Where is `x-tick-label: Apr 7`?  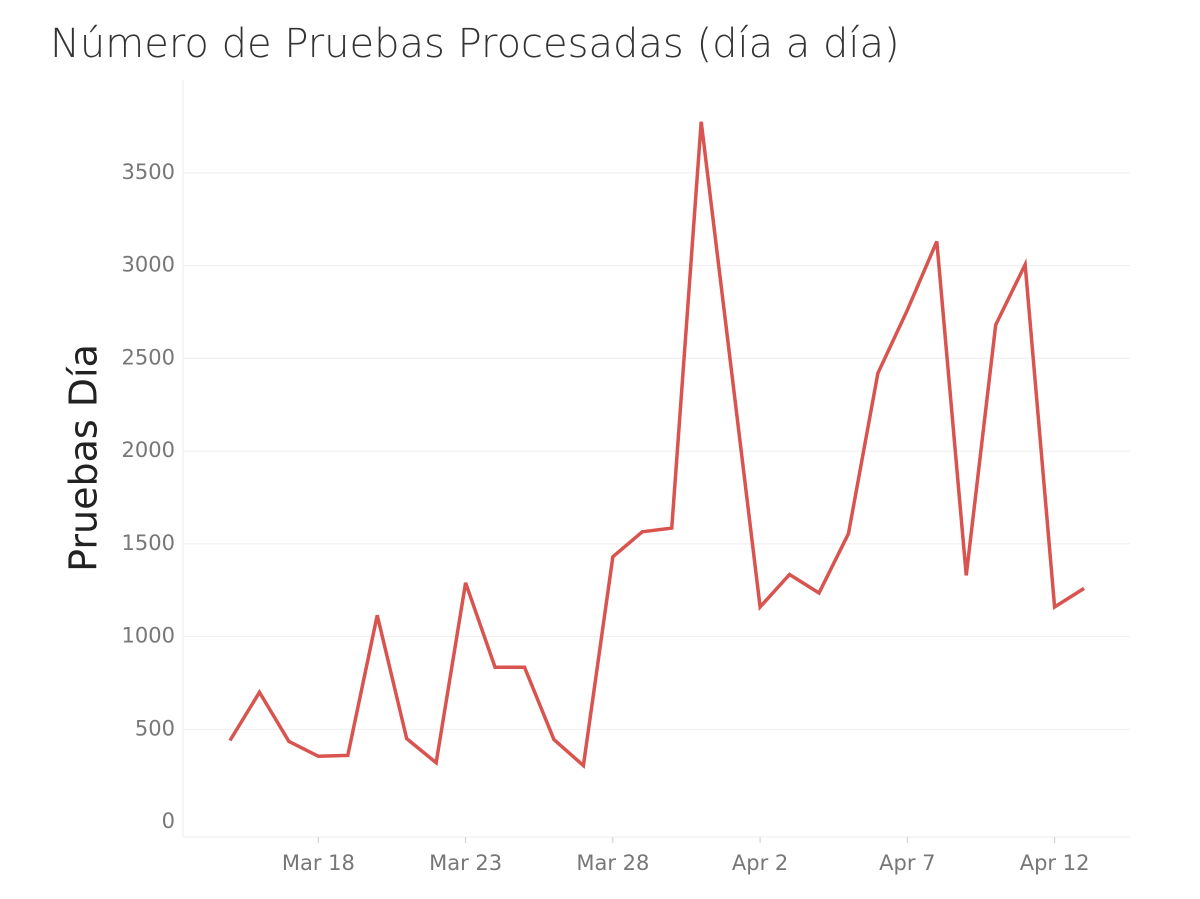 x-tick-label: Apr 7 is located at coordinates (907, 863).